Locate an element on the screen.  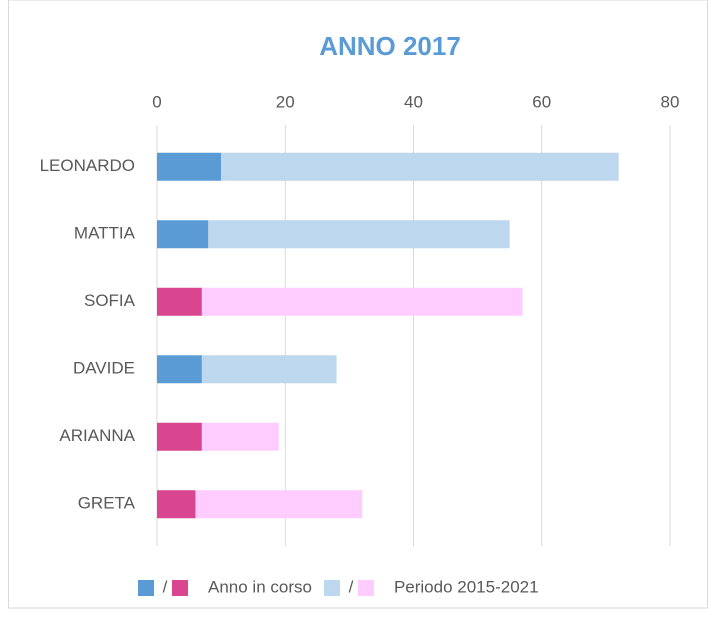
x-tick-label: 80 is located at coordinates (670, 101).